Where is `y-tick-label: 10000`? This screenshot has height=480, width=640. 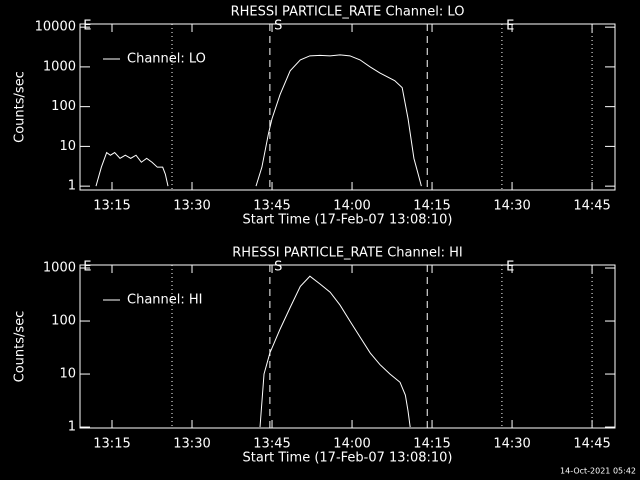 y-tick-label: 10000 is located at coordinates (55, 27).